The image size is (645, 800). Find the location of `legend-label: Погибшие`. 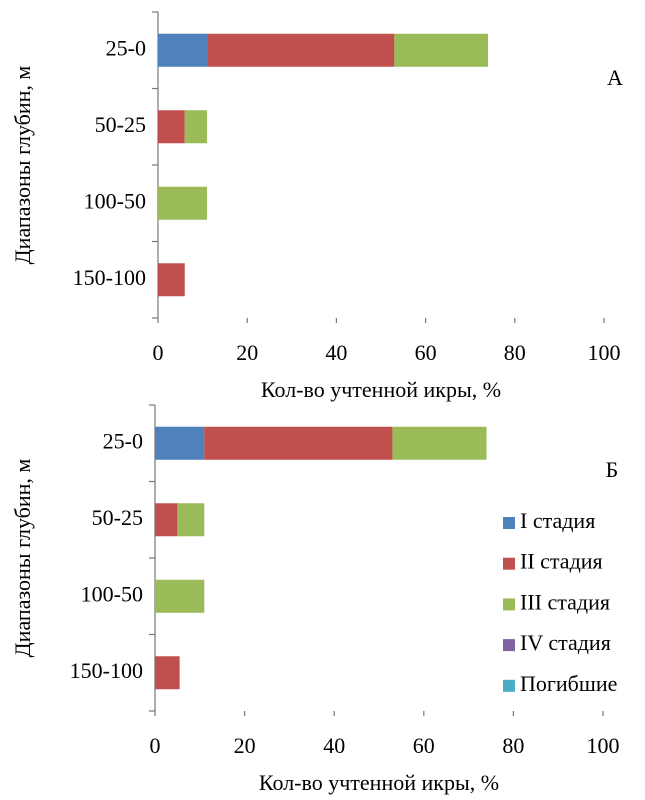

legend-label: Погибшие is located at coordinates (568, 683).